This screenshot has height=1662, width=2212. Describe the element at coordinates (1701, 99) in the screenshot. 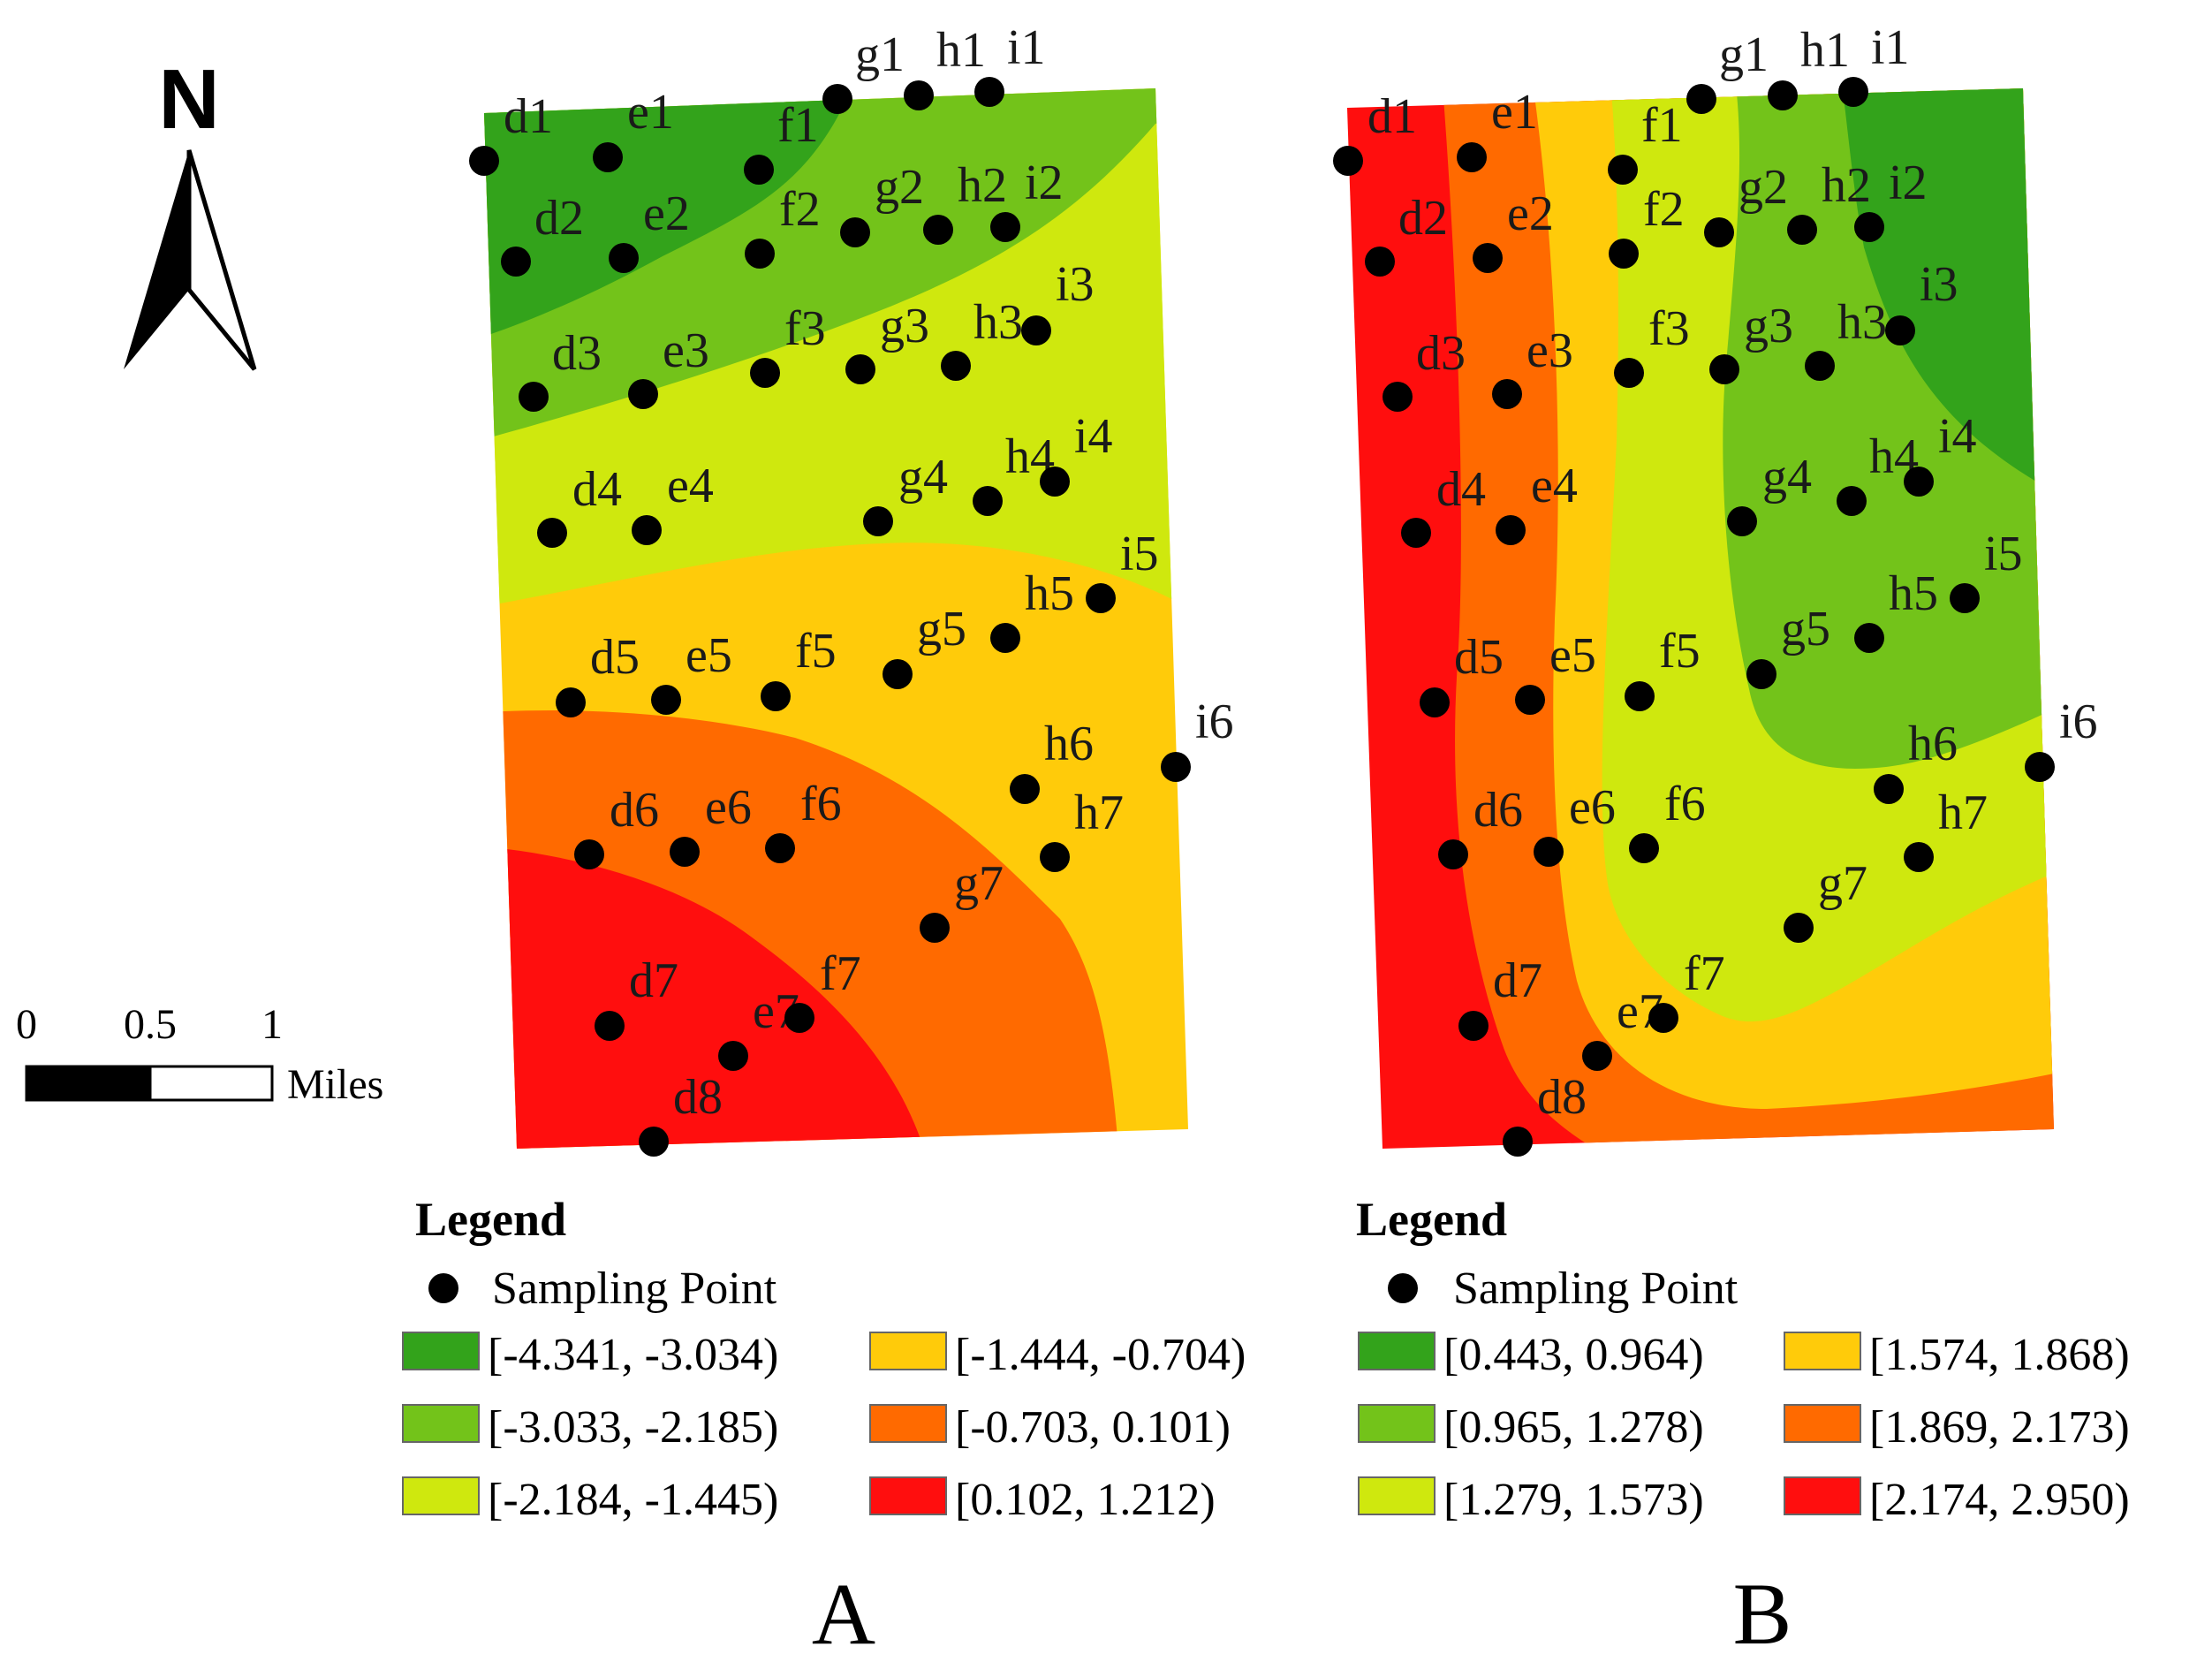

I see `map-b-point-g1` at that location.